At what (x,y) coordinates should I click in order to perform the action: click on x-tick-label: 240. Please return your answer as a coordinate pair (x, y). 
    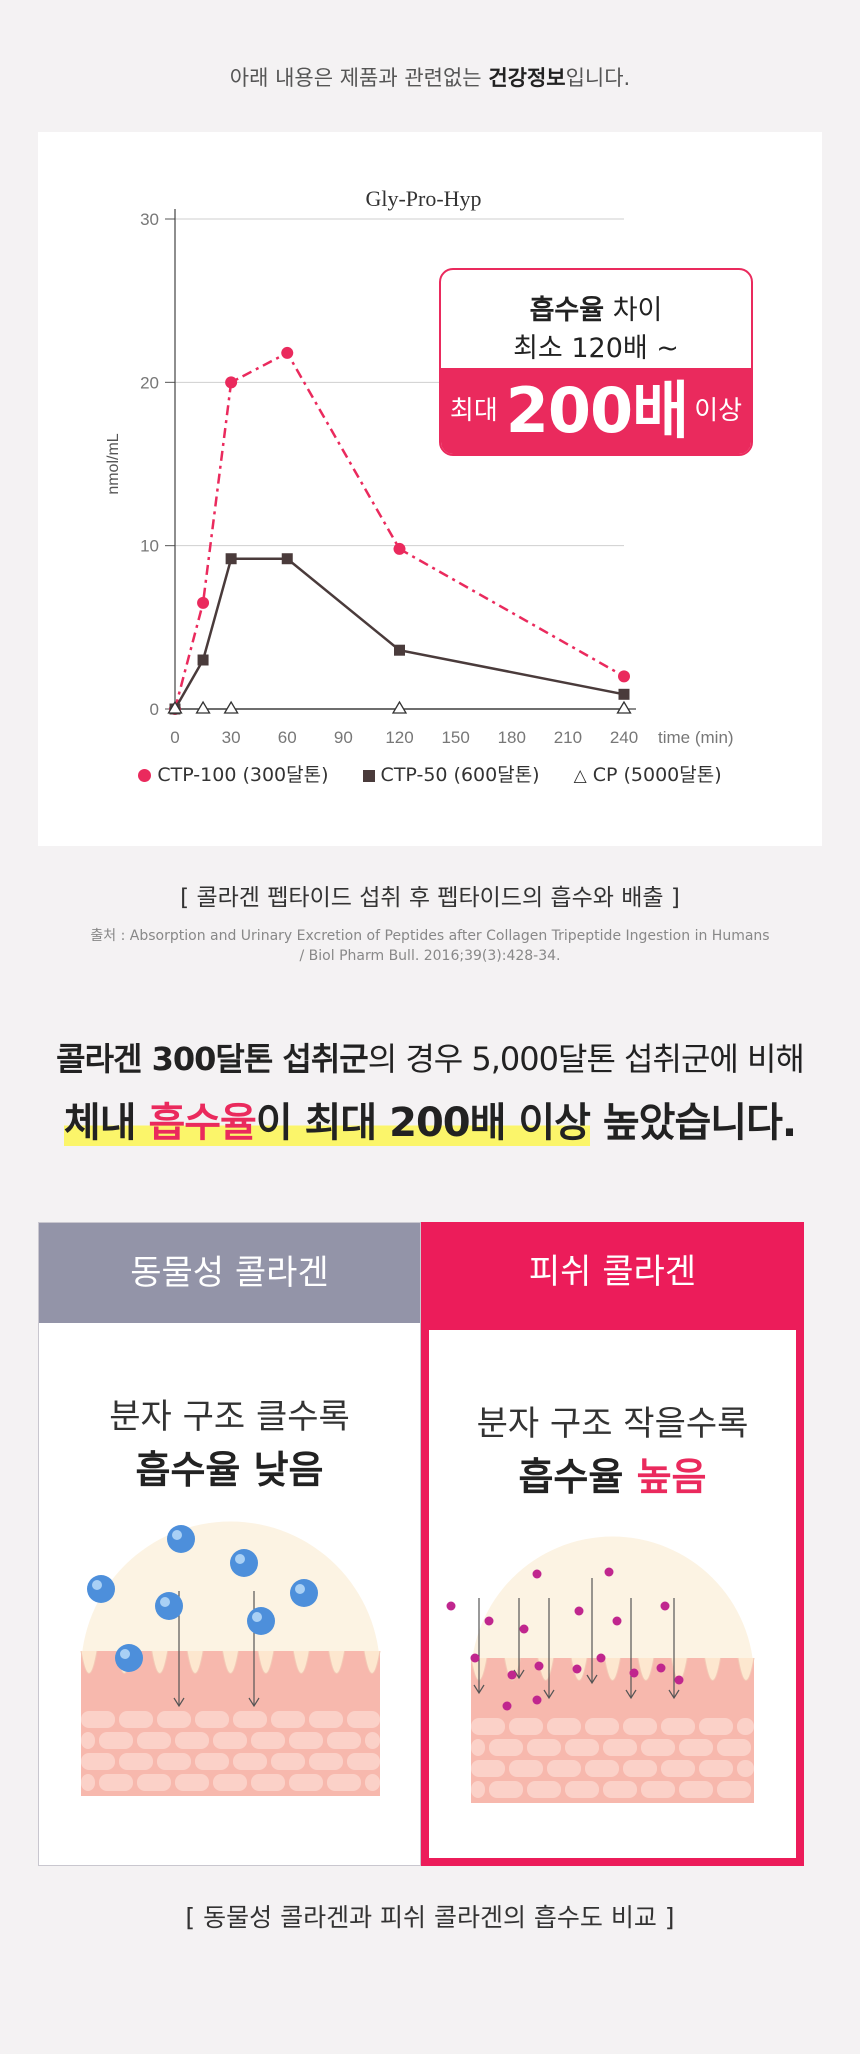
    Looking at the image, I should click on (624, 737).